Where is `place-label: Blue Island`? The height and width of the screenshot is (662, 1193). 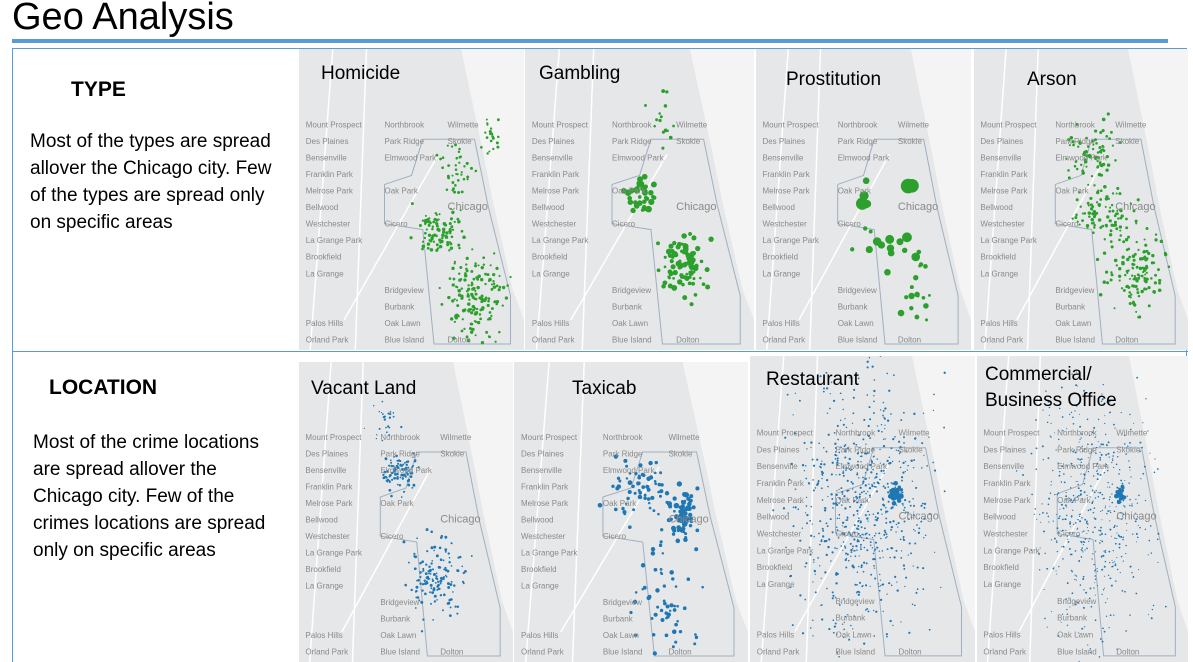
place-label: Blue Island is located at coordinates (623, 652).